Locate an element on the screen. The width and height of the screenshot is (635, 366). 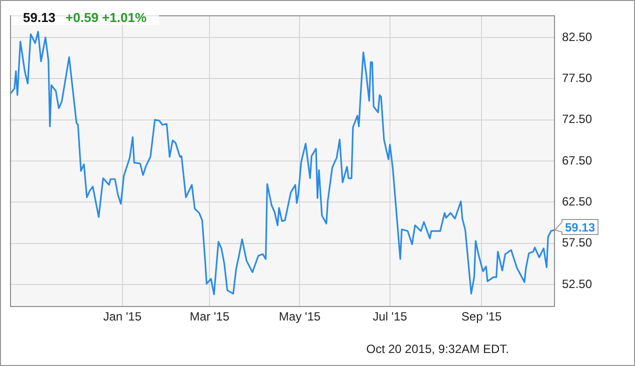
text: Oct 20 2015, 9:32AM EDT. is located at coordinates (437, 349).